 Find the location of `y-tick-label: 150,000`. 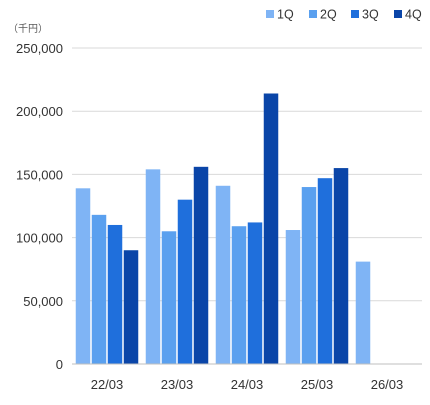

y-tick-label: 150,000 is located at coordinates (39, 174).